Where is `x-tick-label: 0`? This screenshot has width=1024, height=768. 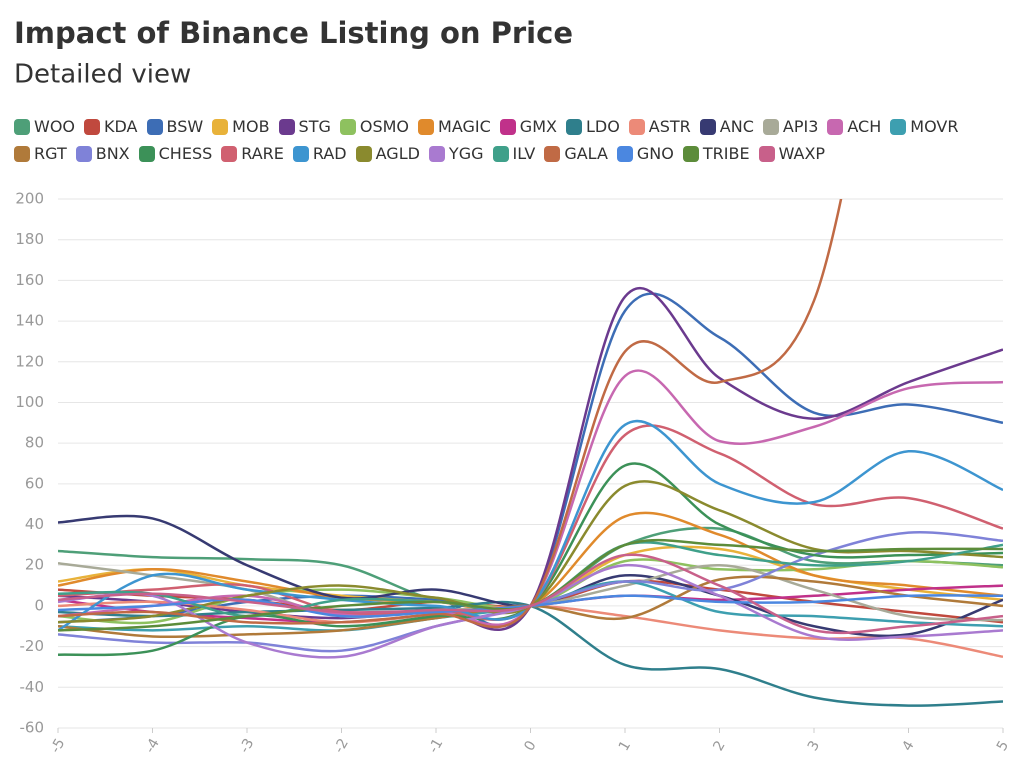 x-tick-label: 0 is located at coordinates (530, 746).